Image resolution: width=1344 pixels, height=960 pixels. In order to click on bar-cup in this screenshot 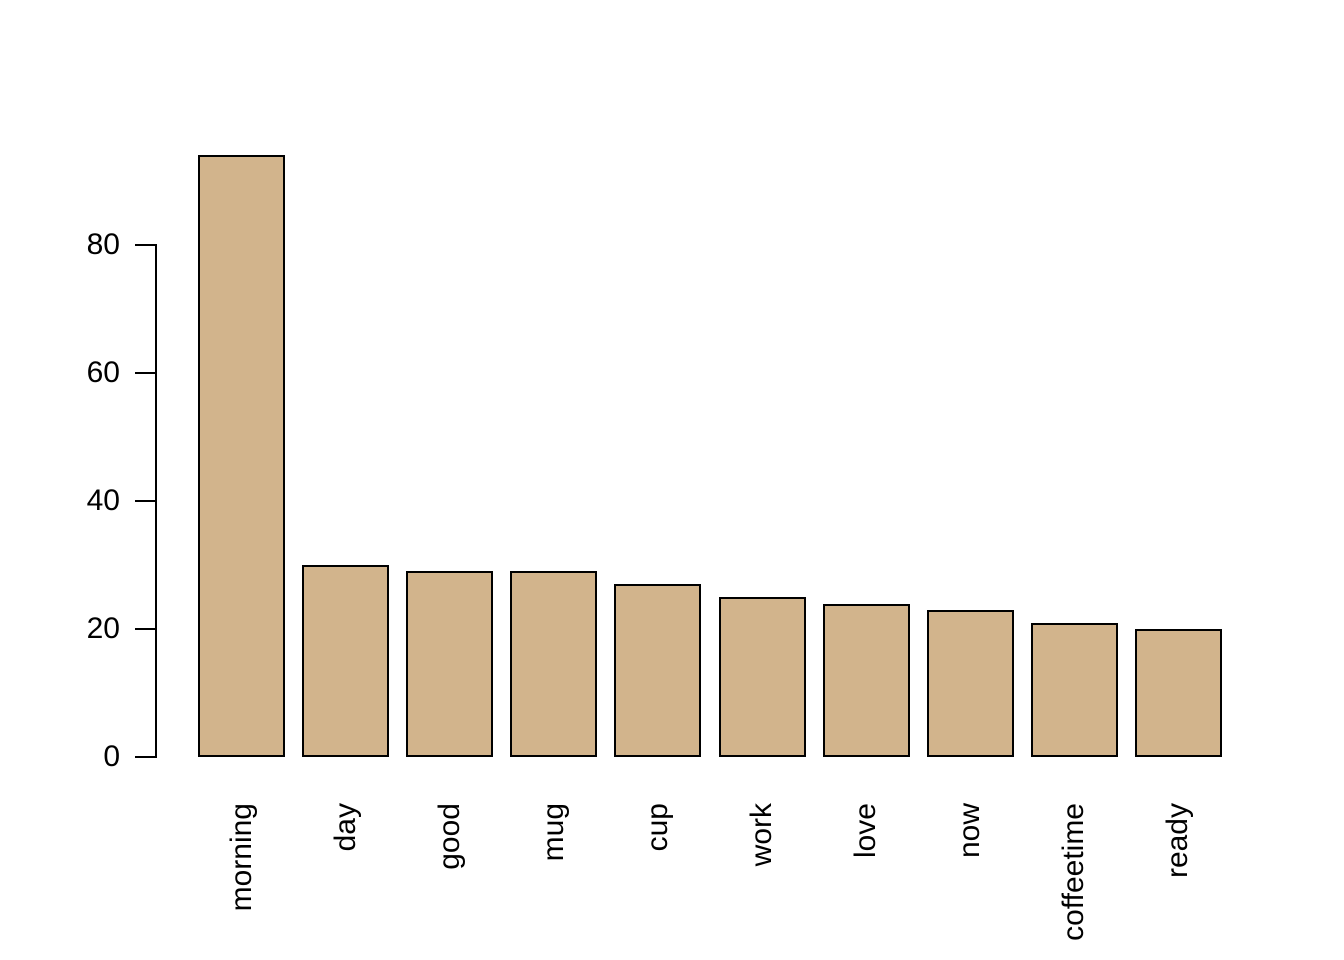, I will do `click(658, 671)`.